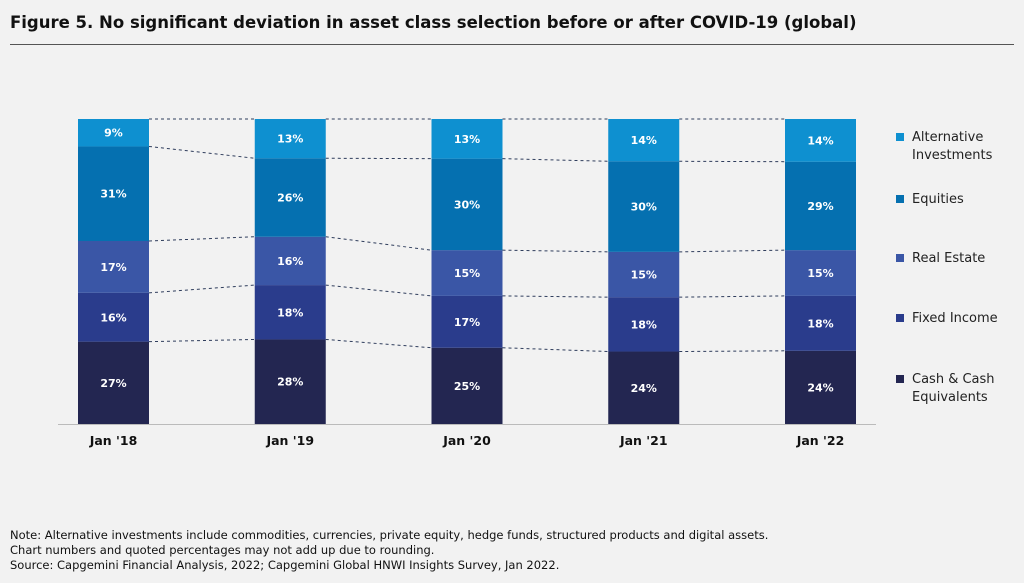 Image resolution: width=1024 pixels, height=583 pixels. What do you see at coordinates (952, 155) in the screenshot?
I see `legend-label: Investments` at bounding box center [952, 155].